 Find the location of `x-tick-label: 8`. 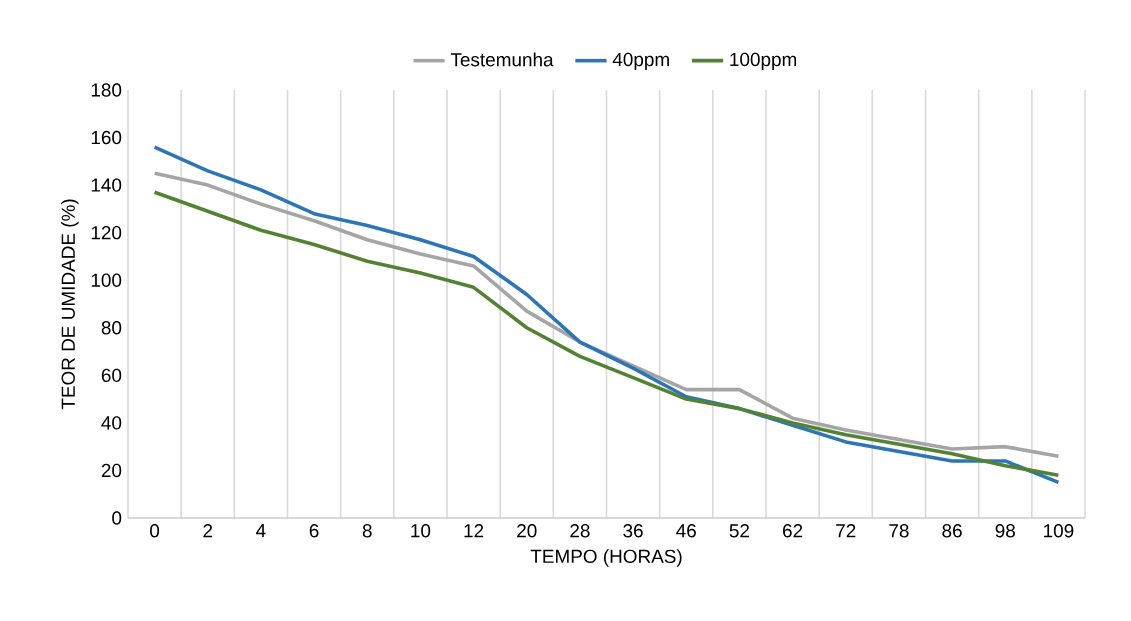

x-tick-label: 8 is located at coordinates (367, 531).